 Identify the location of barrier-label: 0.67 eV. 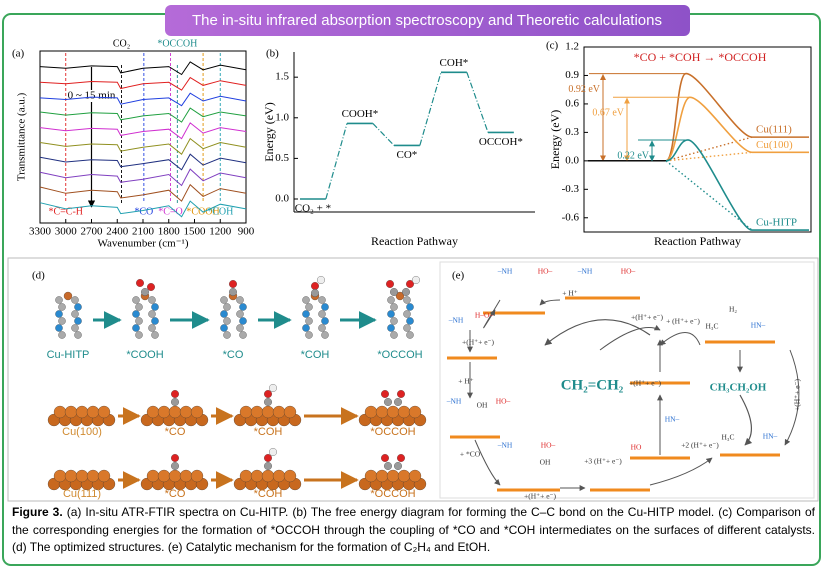
(608, 113).